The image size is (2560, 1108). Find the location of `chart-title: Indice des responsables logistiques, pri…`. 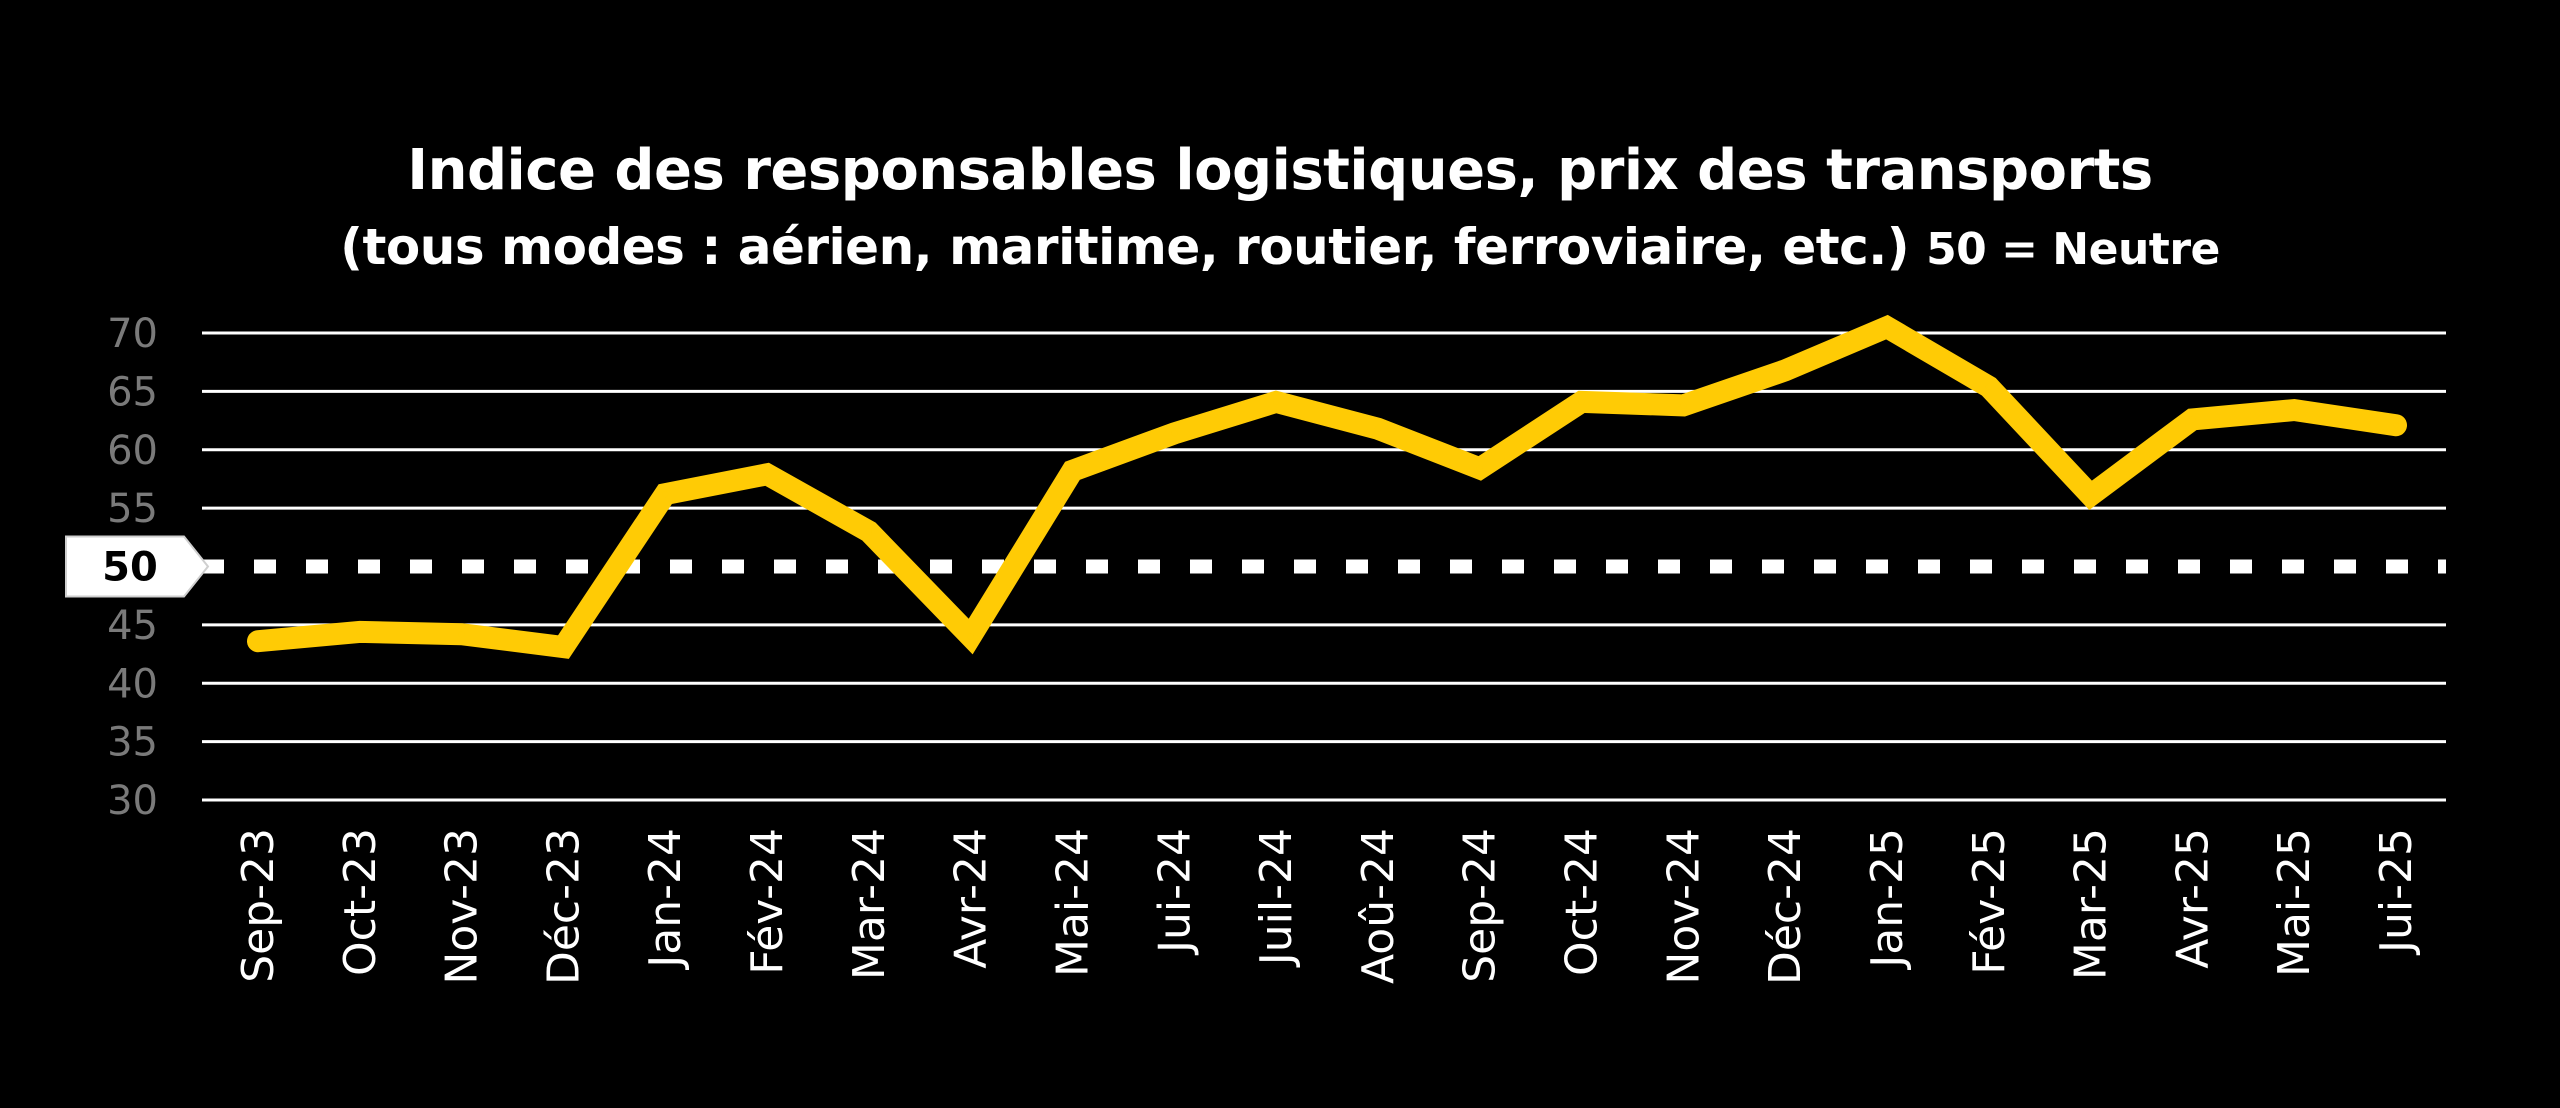

chart-title: Indice des responsables logistiques, pri… is located at coordinates (1280, 170).